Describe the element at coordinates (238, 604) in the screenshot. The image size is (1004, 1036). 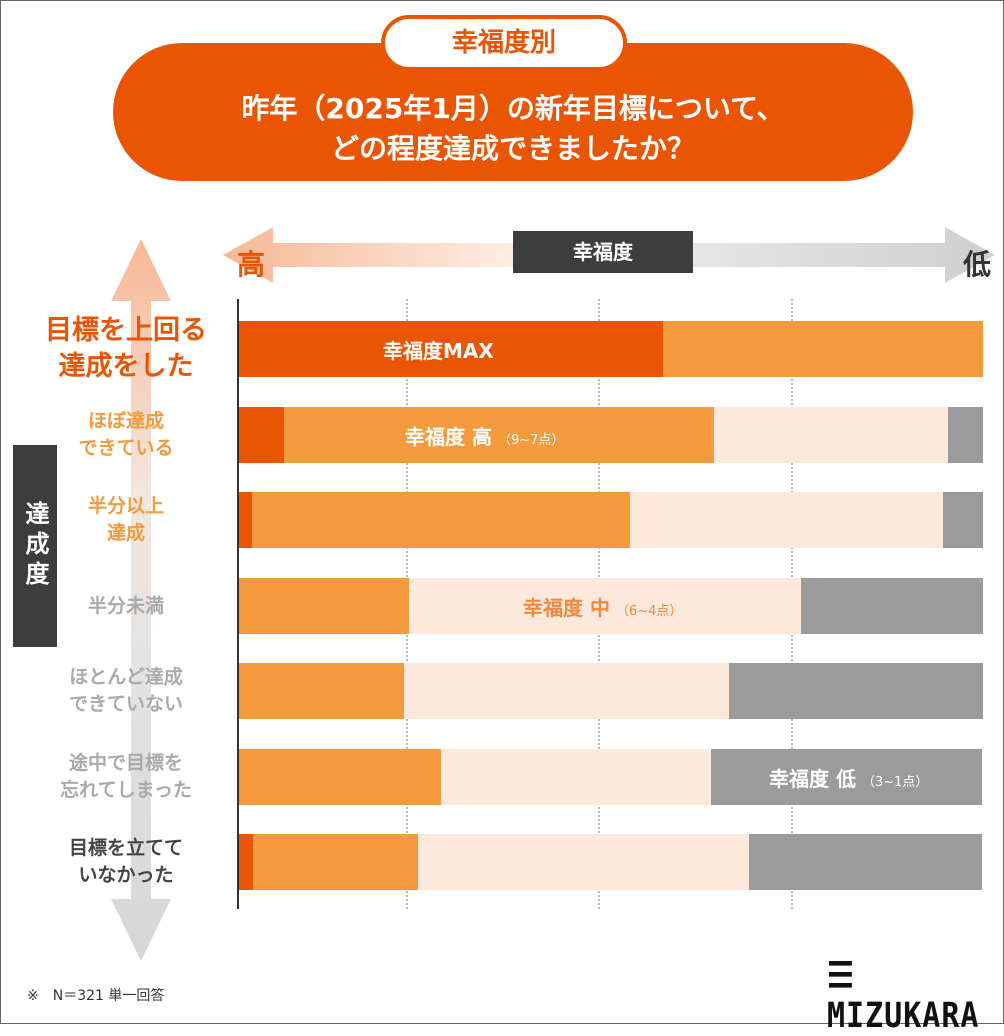
I see `y-axis-line` at that location.